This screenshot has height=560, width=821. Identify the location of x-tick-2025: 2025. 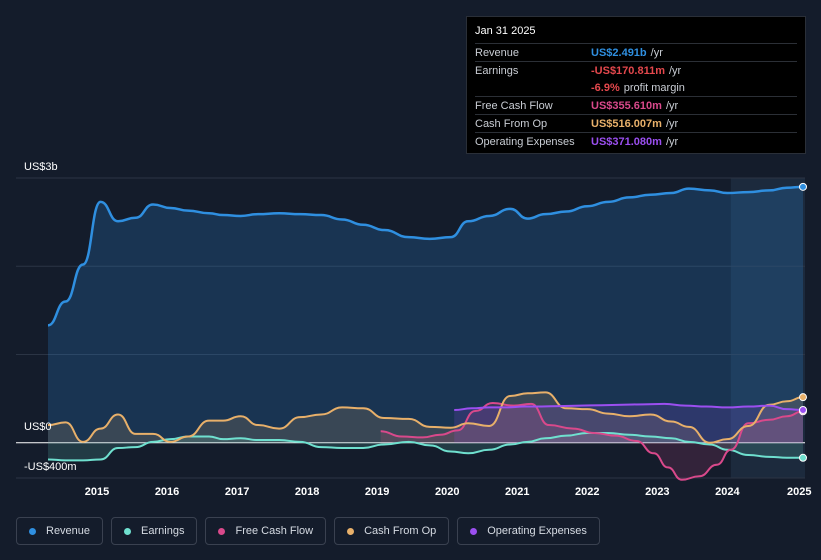
(799, 492).